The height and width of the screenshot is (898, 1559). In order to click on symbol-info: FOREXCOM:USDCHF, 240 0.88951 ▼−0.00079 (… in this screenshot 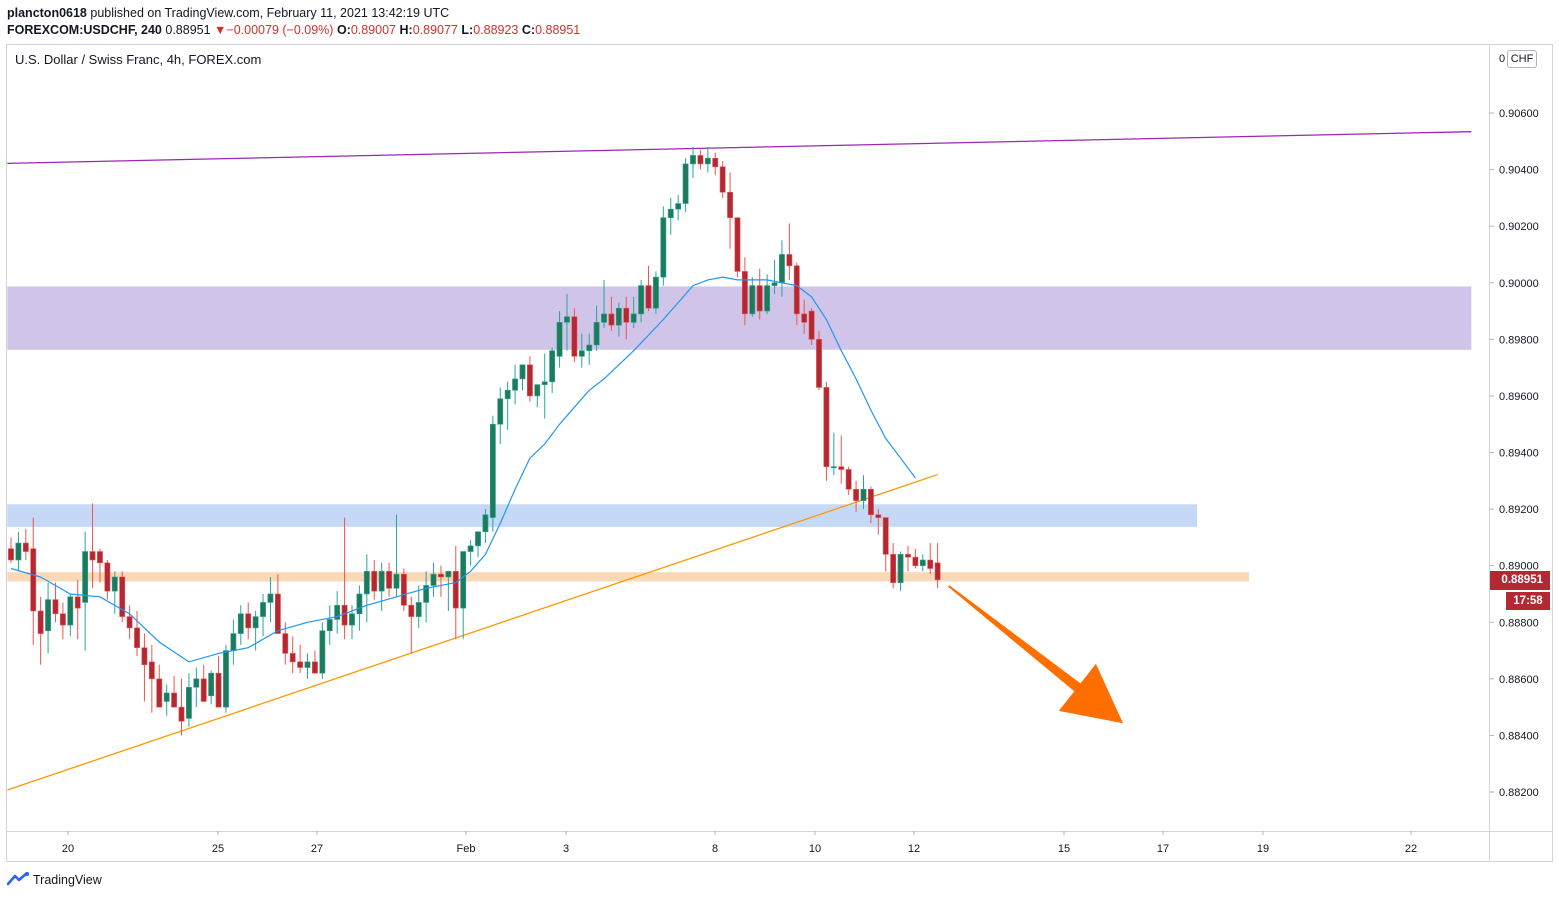, I will do `click(293, 30)`.